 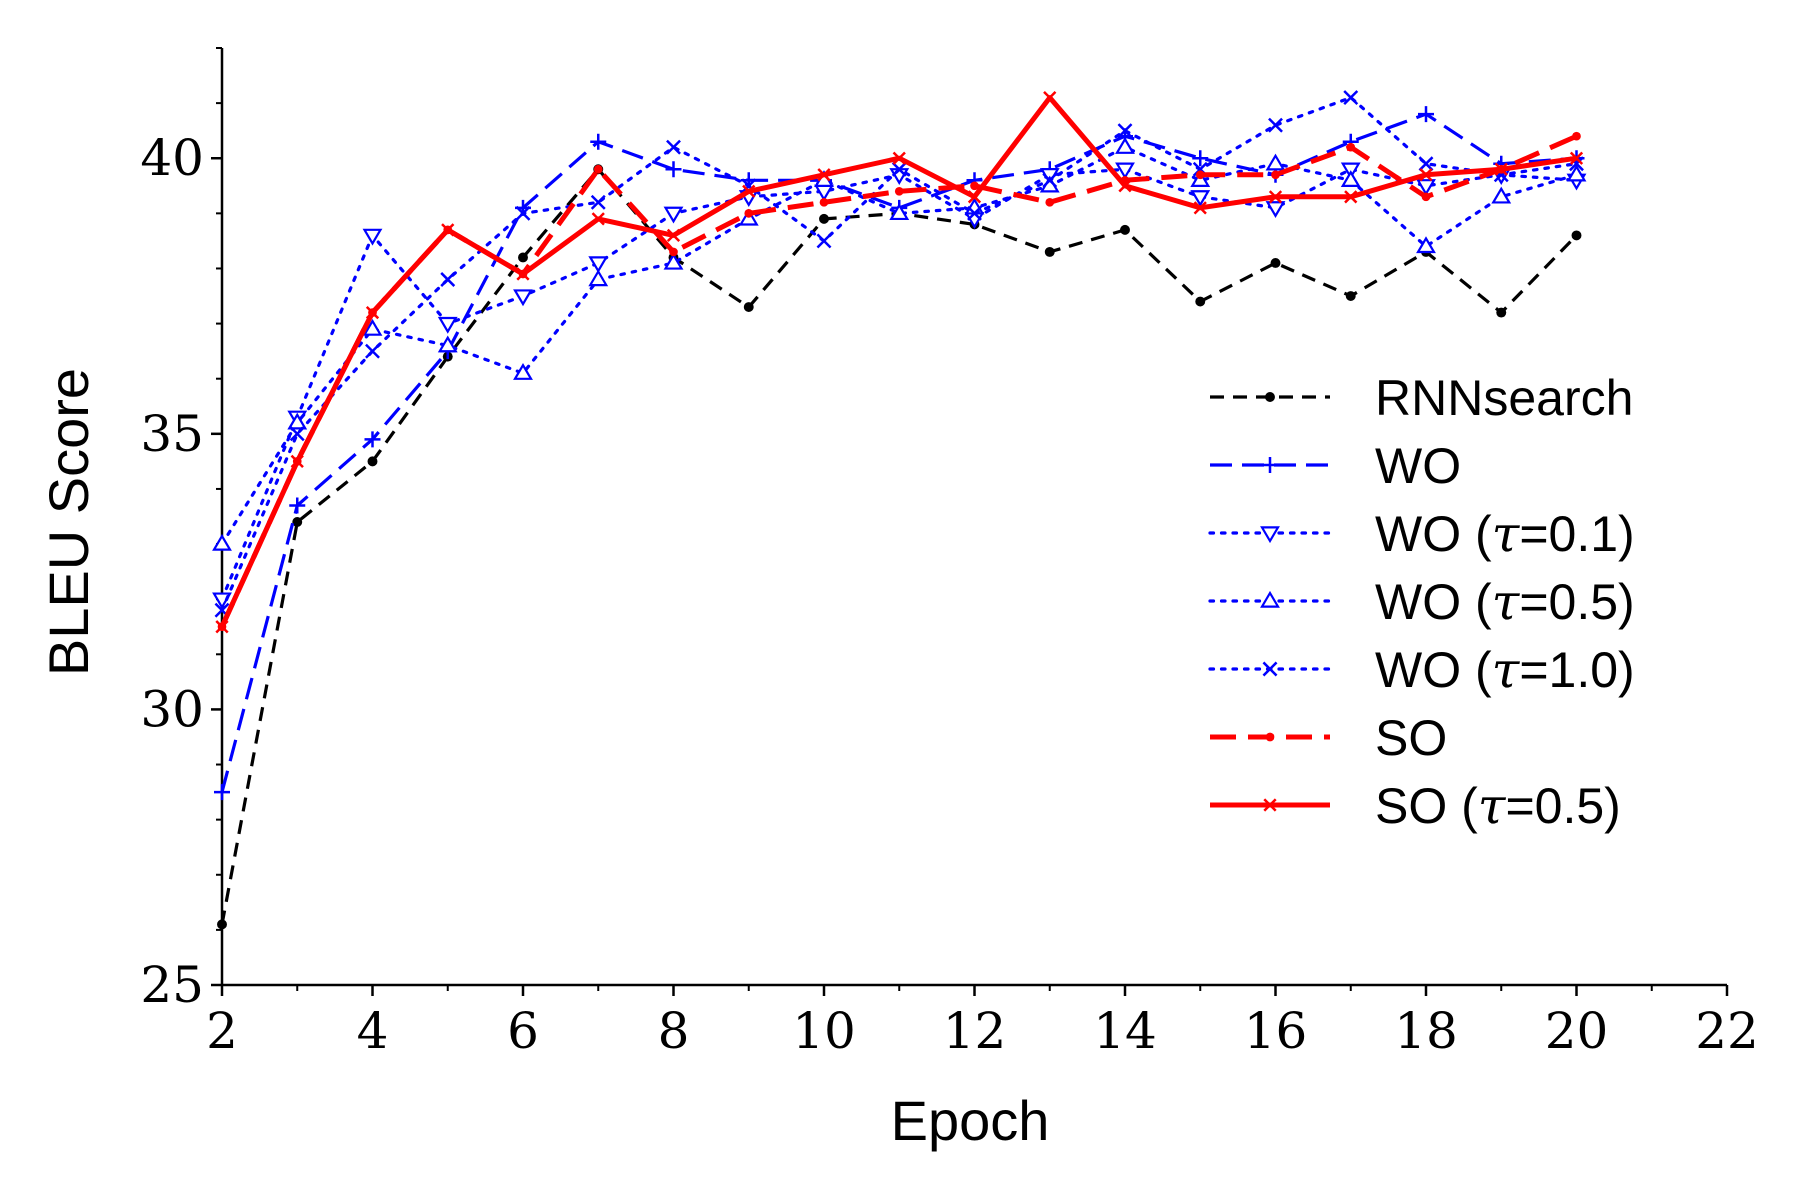 I want to click on y-tick-label: 40, so click(x=172, y=158).